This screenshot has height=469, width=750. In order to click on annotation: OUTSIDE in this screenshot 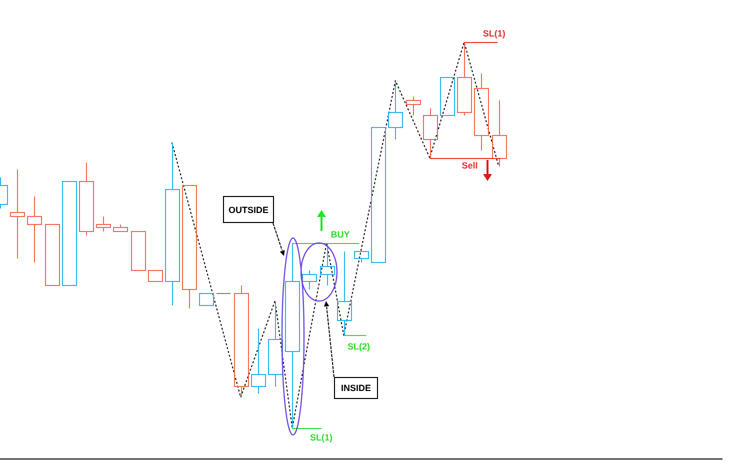, I will do `click(248, 209)`.